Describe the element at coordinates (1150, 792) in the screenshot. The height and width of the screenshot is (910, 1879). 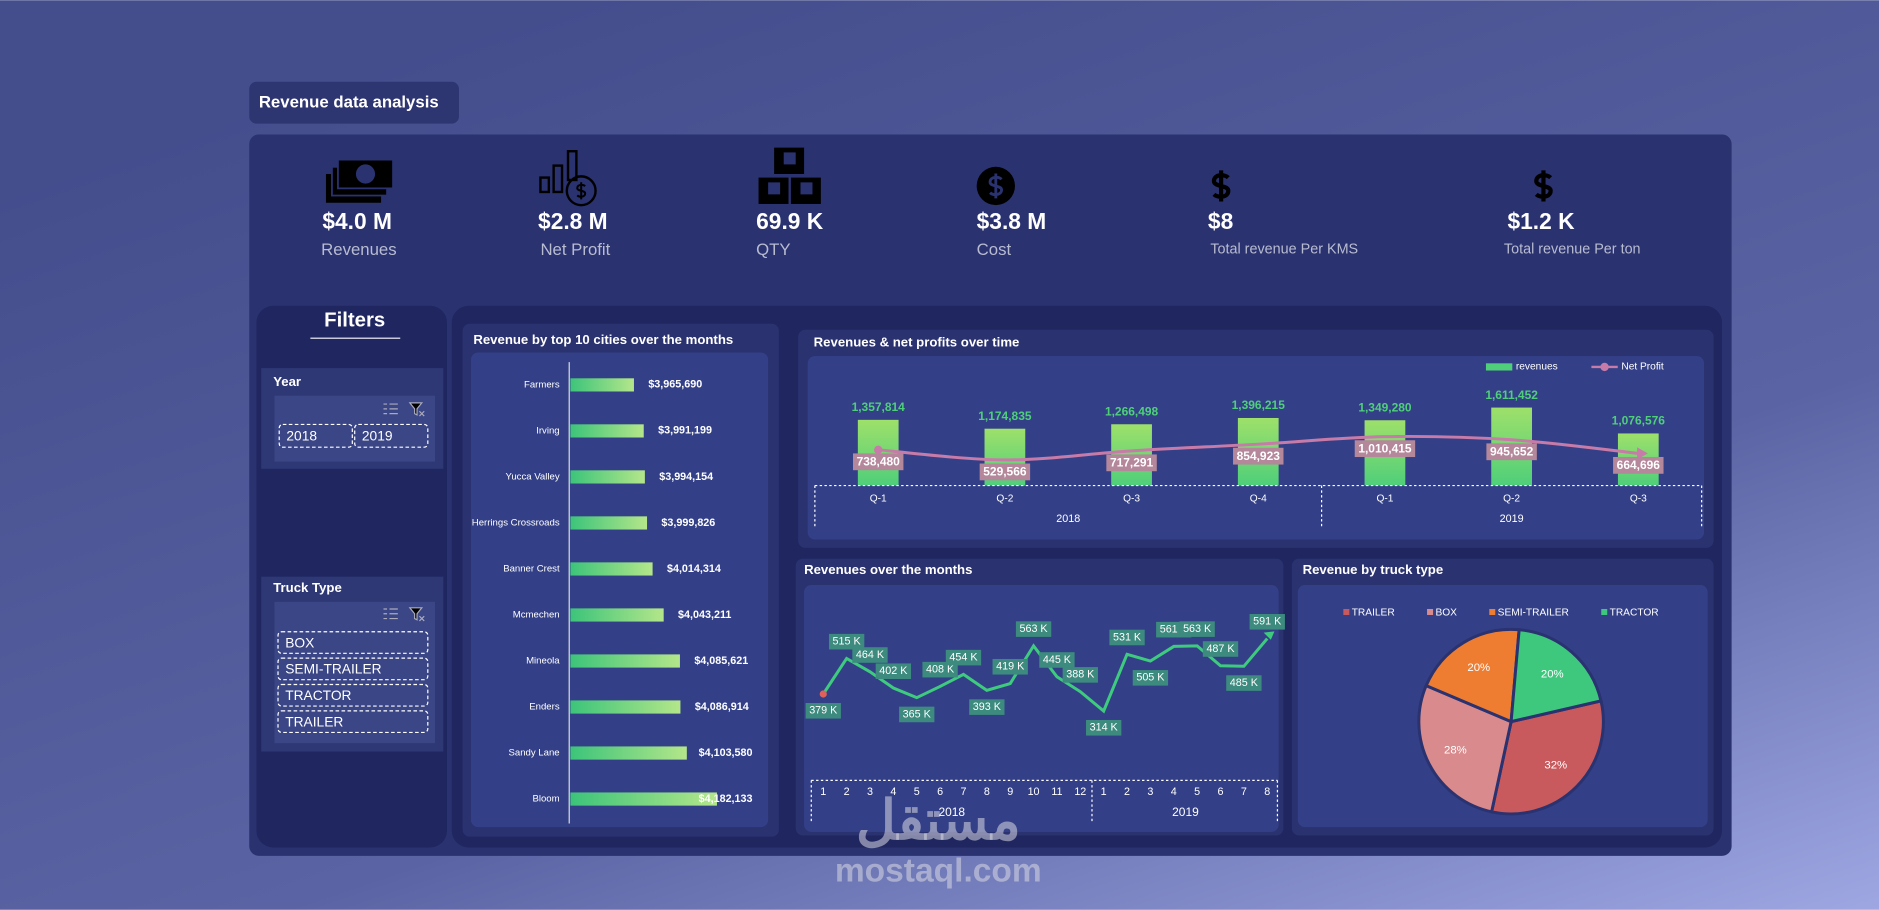
I see `x-tick-label: 3` at that location.